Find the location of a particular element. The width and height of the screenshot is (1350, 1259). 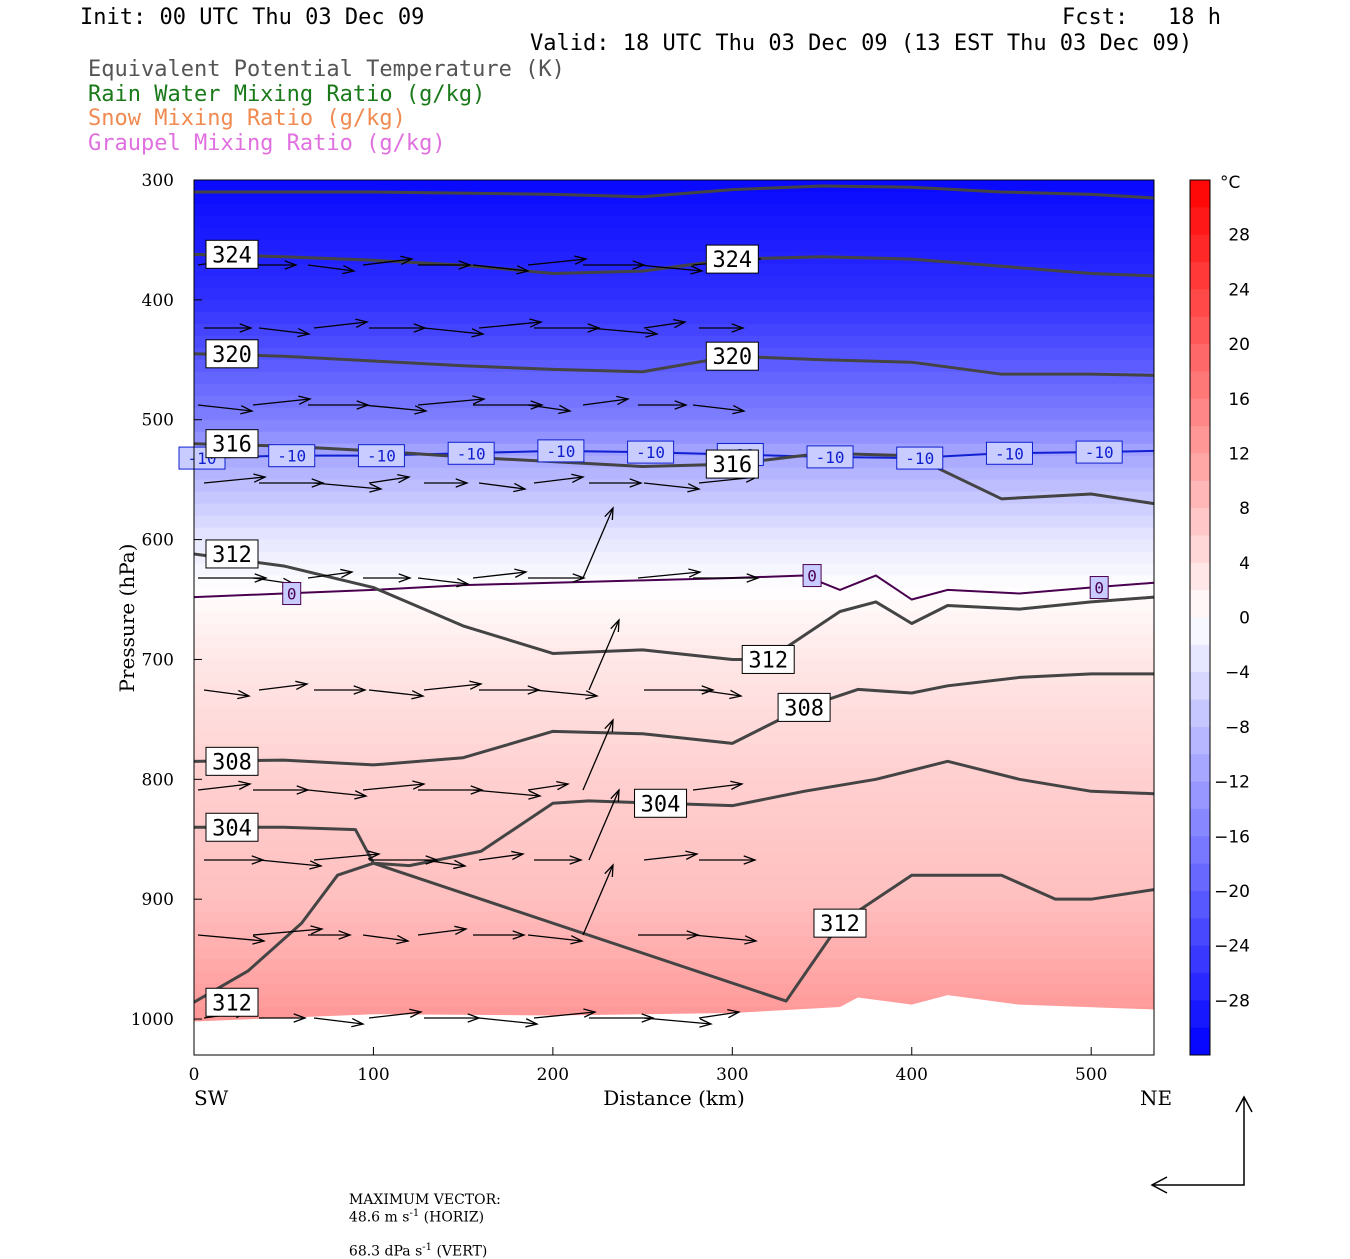

svg-text: 304 is located at coordinates (661, 804).